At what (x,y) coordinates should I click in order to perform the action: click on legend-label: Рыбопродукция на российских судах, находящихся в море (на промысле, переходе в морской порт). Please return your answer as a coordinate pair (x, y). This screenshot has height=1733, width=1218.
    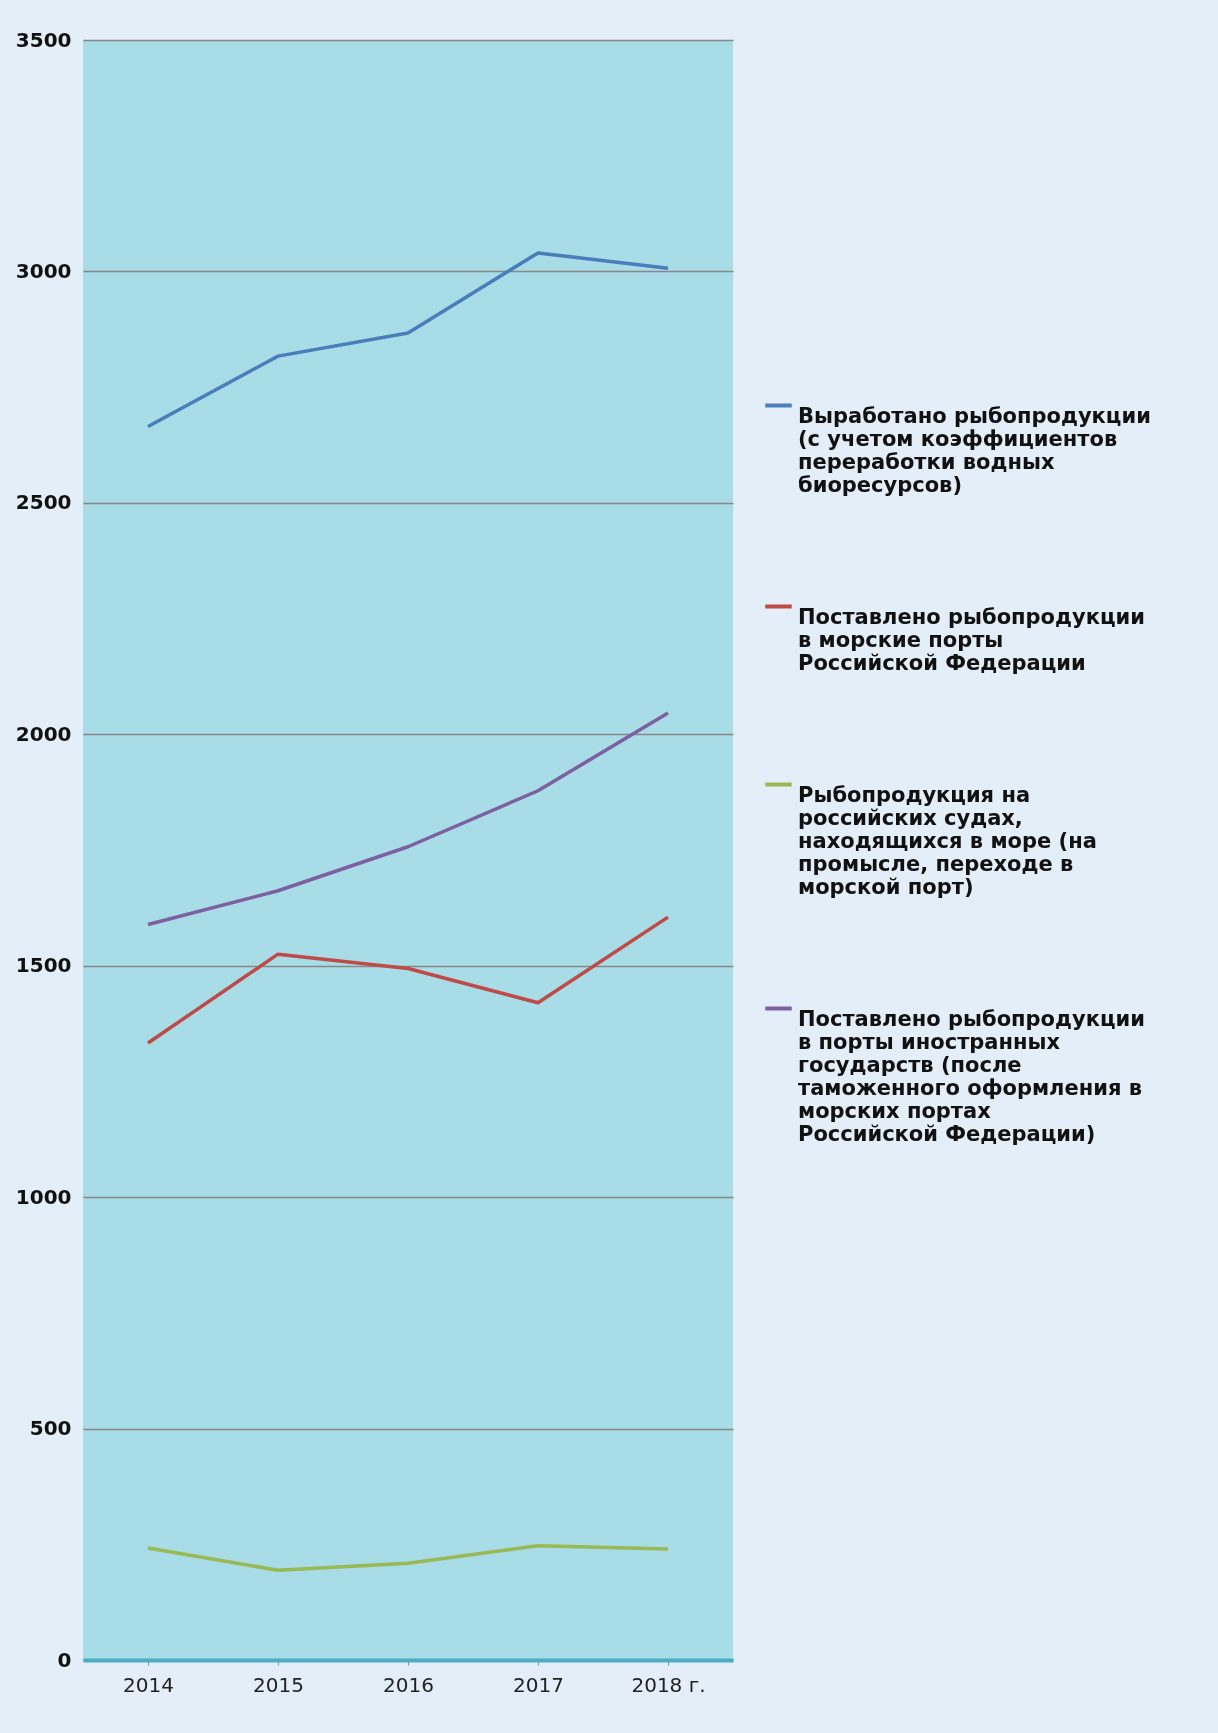
    Looking at the image, I should click on (947, 840).